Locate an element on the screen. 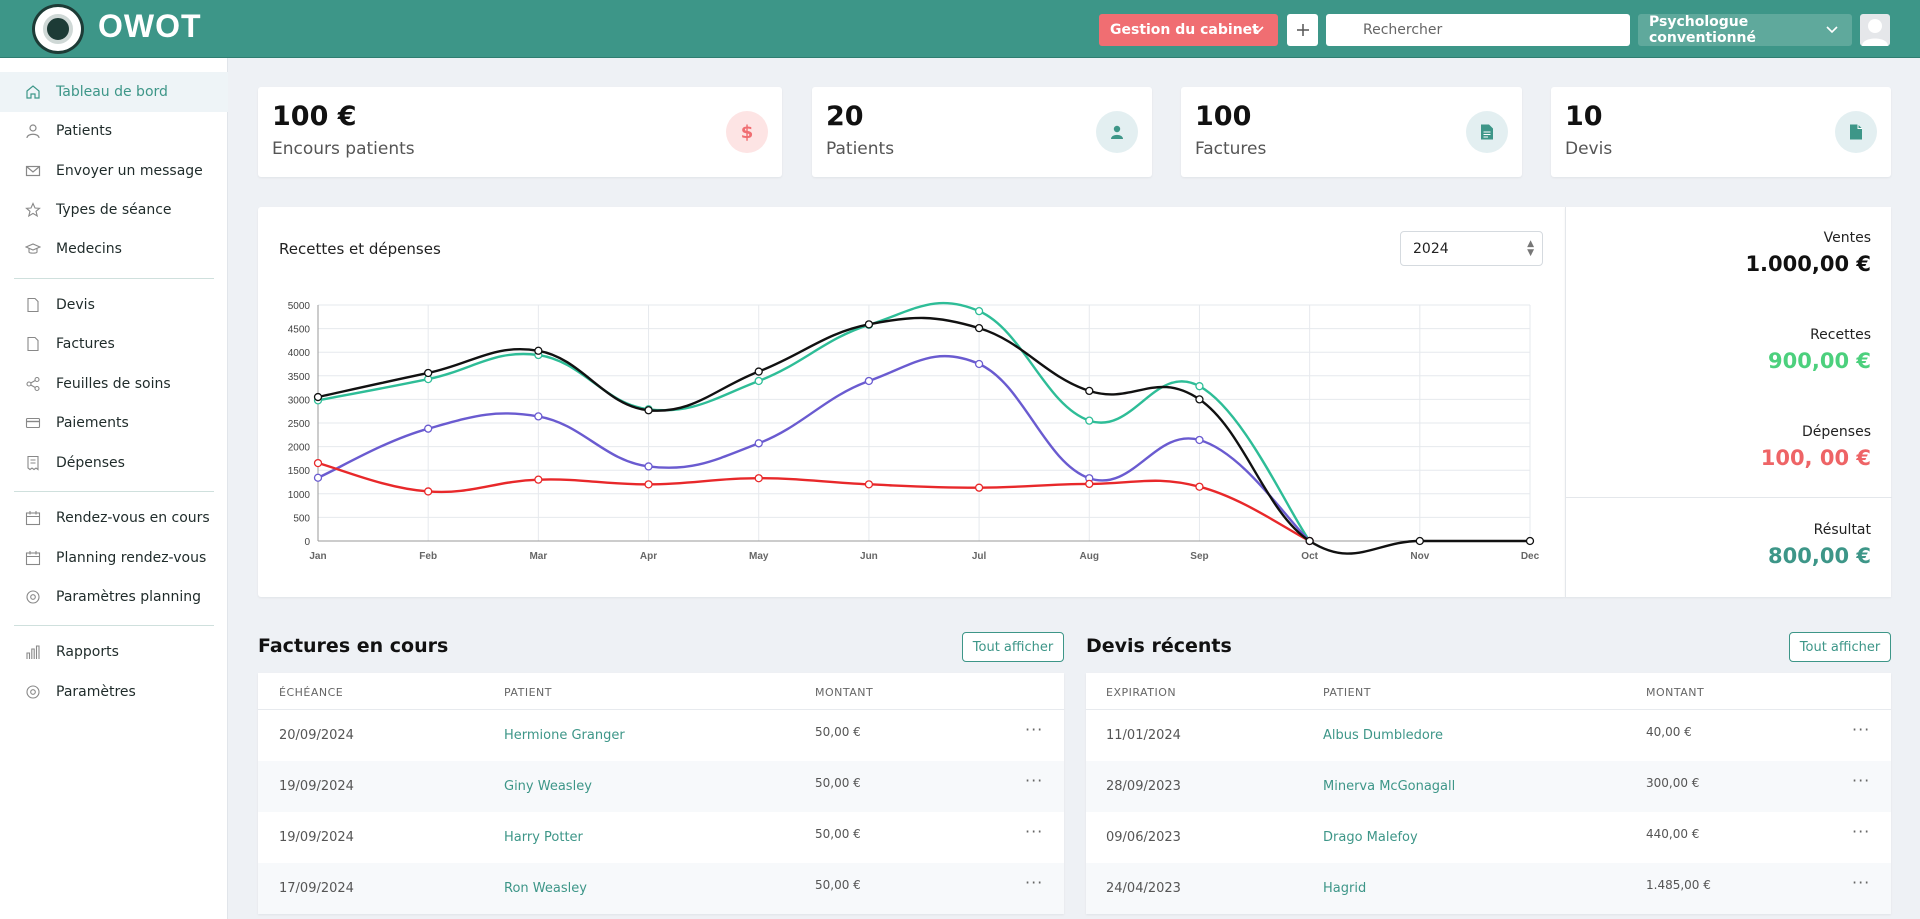  y-tick-label: 1500 is located at coordinates (299, 471).